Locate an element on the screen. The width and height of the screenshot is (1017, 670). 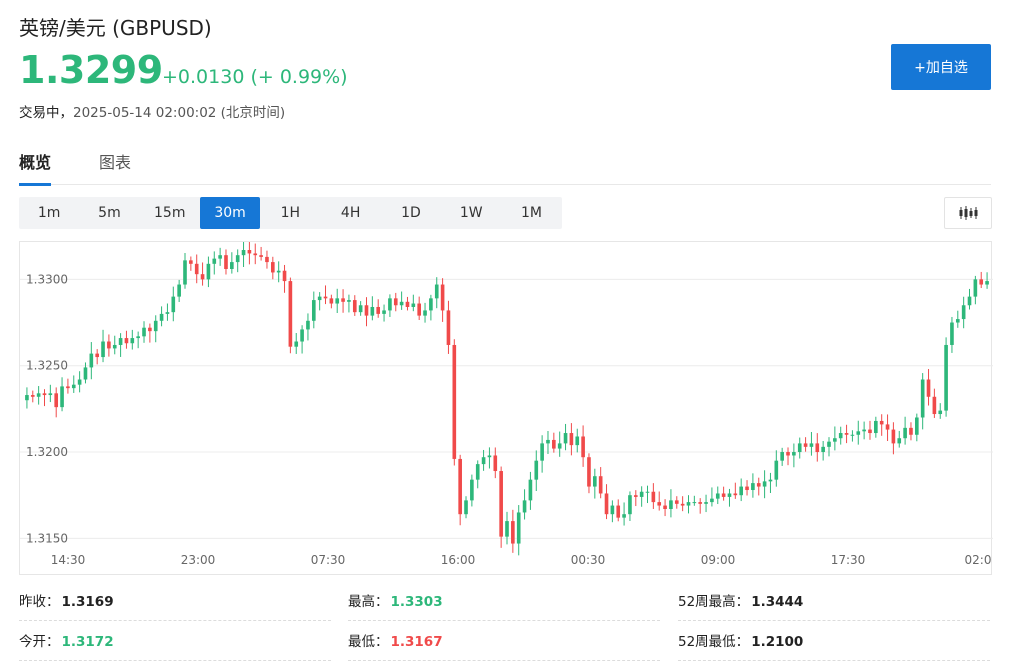
tab-overview: 概览 is located at coordinates (35, 167).